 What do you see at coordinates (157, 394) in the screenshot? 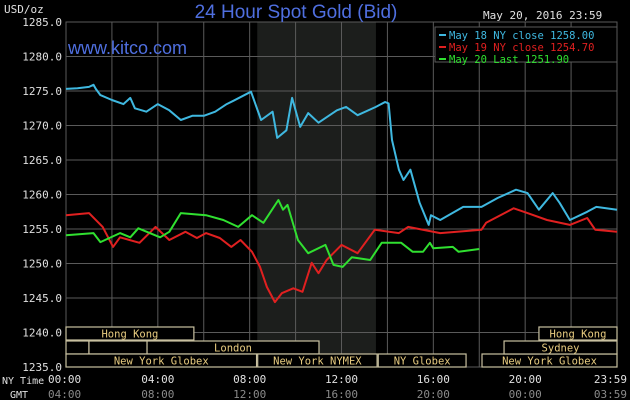
I see `x-tick-label-gmt: 08:00` at bounding box center [157, 394].